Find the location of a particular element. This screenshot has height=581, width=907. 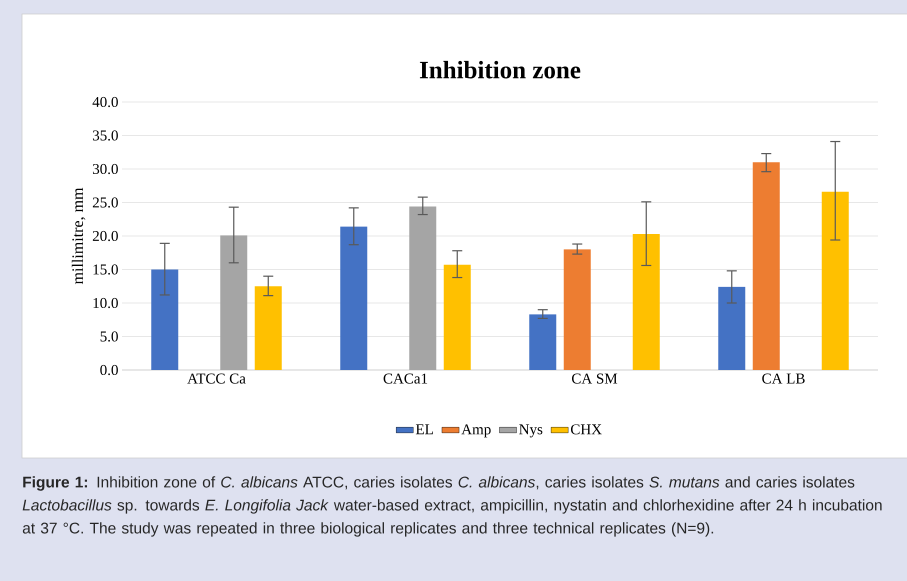

y-tick-label: 40.0 is located at coordinates (105, 102).